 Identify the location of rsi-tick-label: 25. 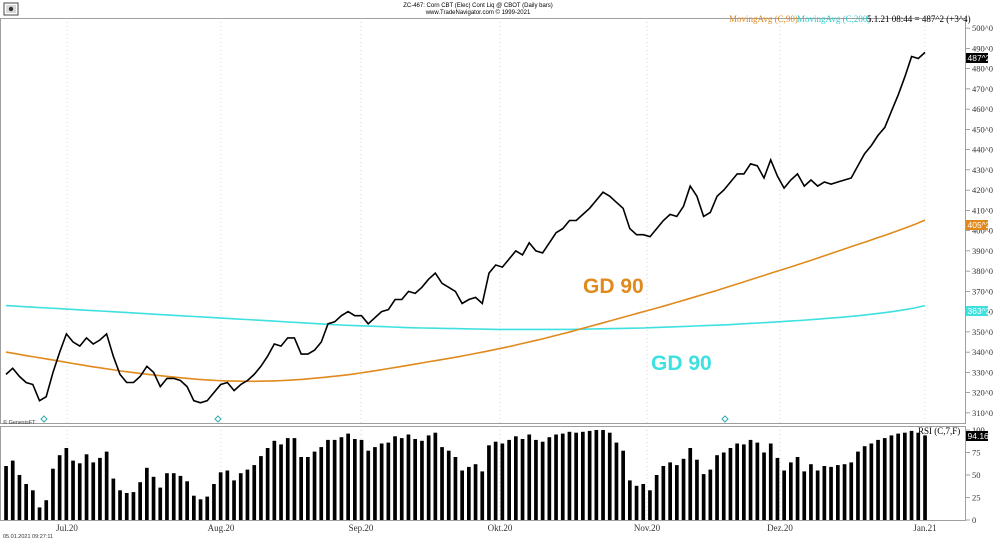
(976, 498).